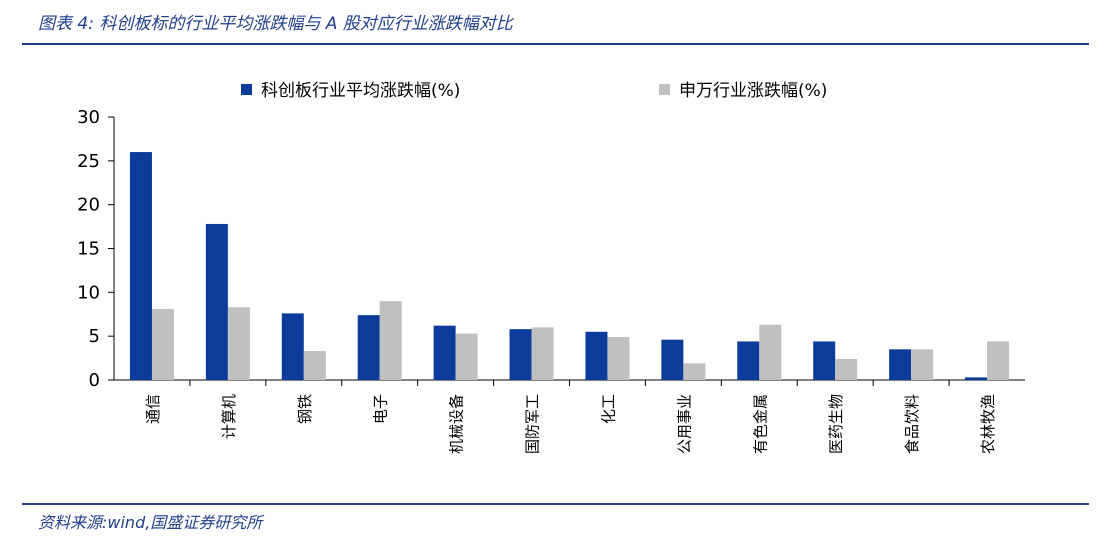 This screenshot has height=554, width=1111. Describe the element at coordinates (88, 205) in the screenshot. I see `y-tick-label: 20` at that location.